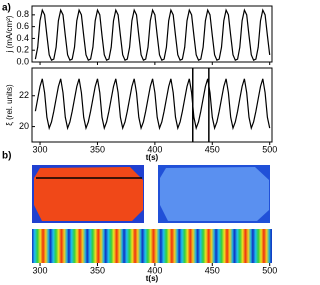  Describe the element at coordinates (22, 50) in the screenshot. I see `y-tick-label: 0.2` at that location.